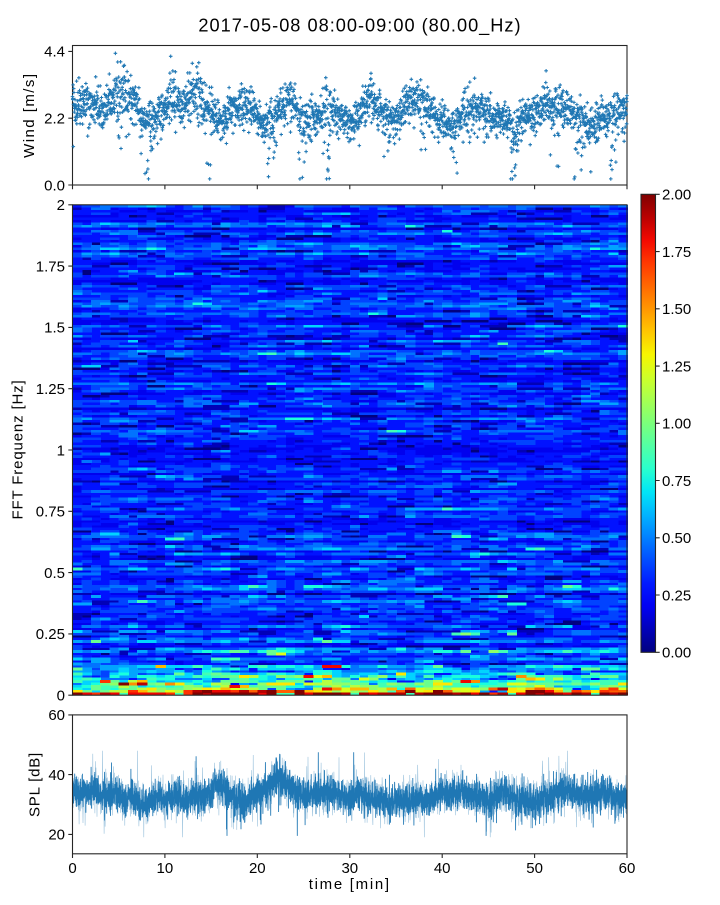 The image size is (720, 905). I want to click on svg-text: 2.00, so click(676, 195).